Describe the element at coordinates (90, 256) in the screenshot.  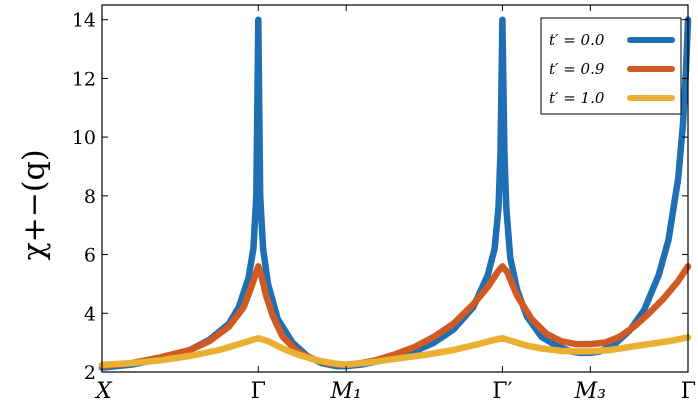
I see `y-tick-label-2: 6` at that location.